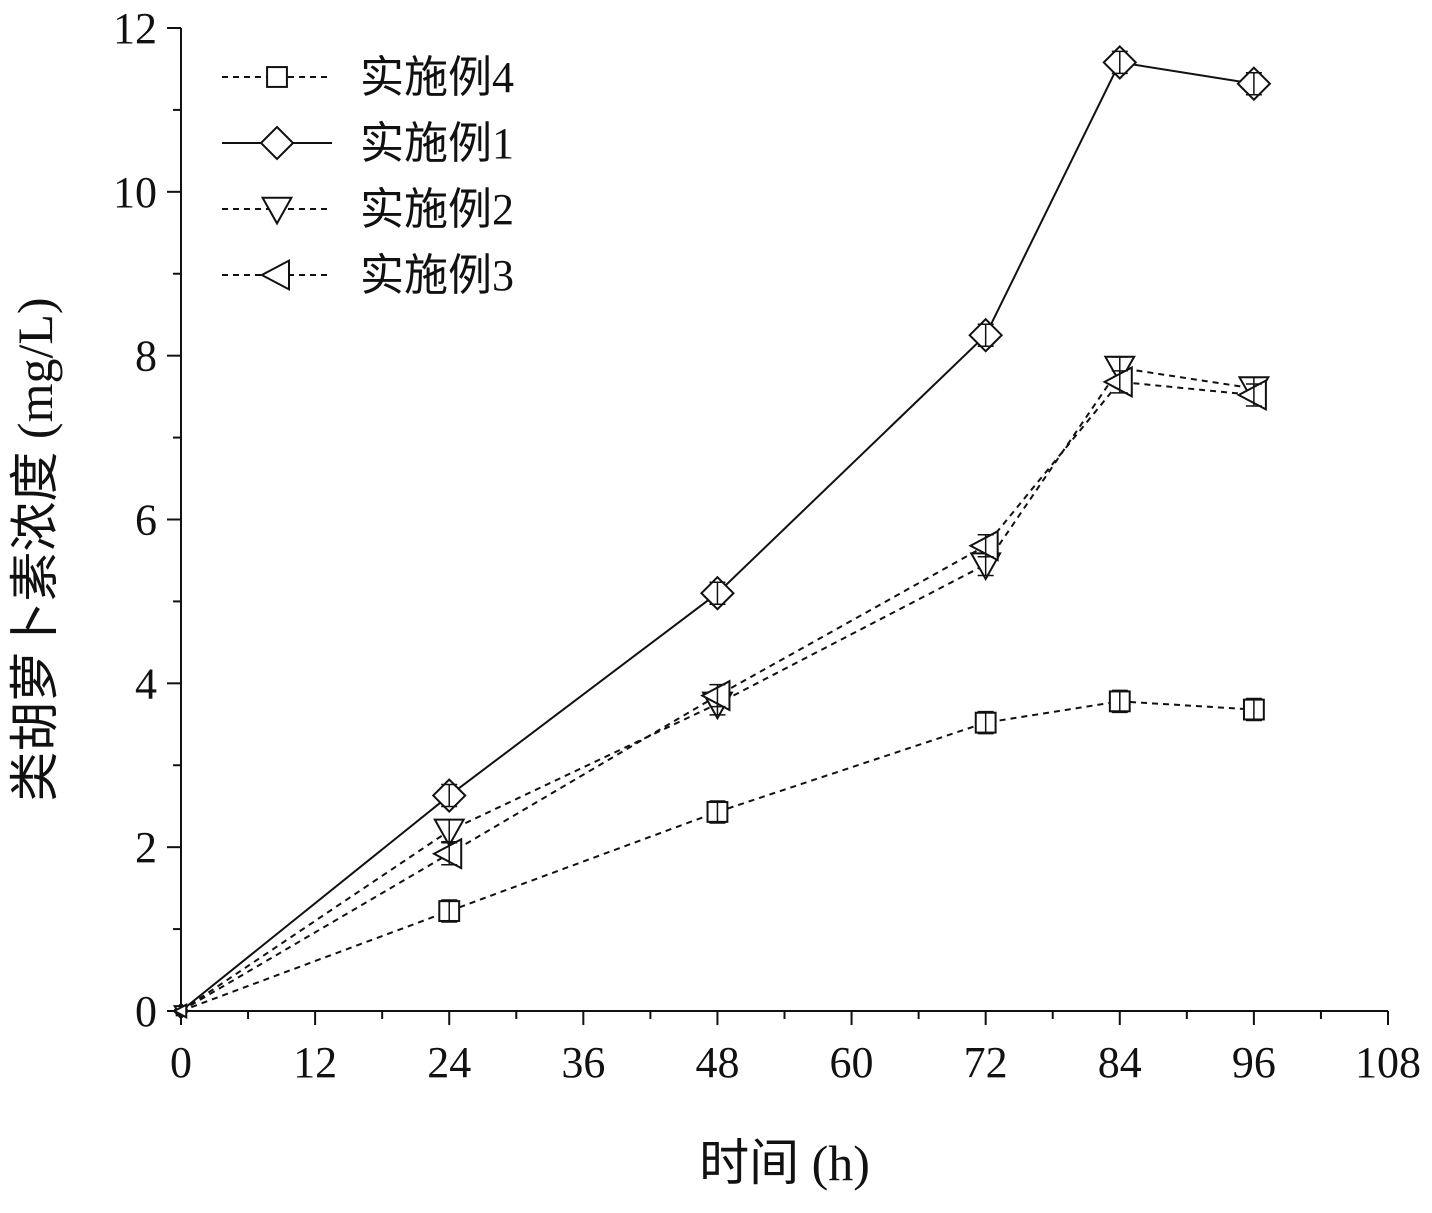  What do you see at coordinates (146, 683) in the screenshot?
I see `y-tick-label: 4` at bounding box center [146, 683].